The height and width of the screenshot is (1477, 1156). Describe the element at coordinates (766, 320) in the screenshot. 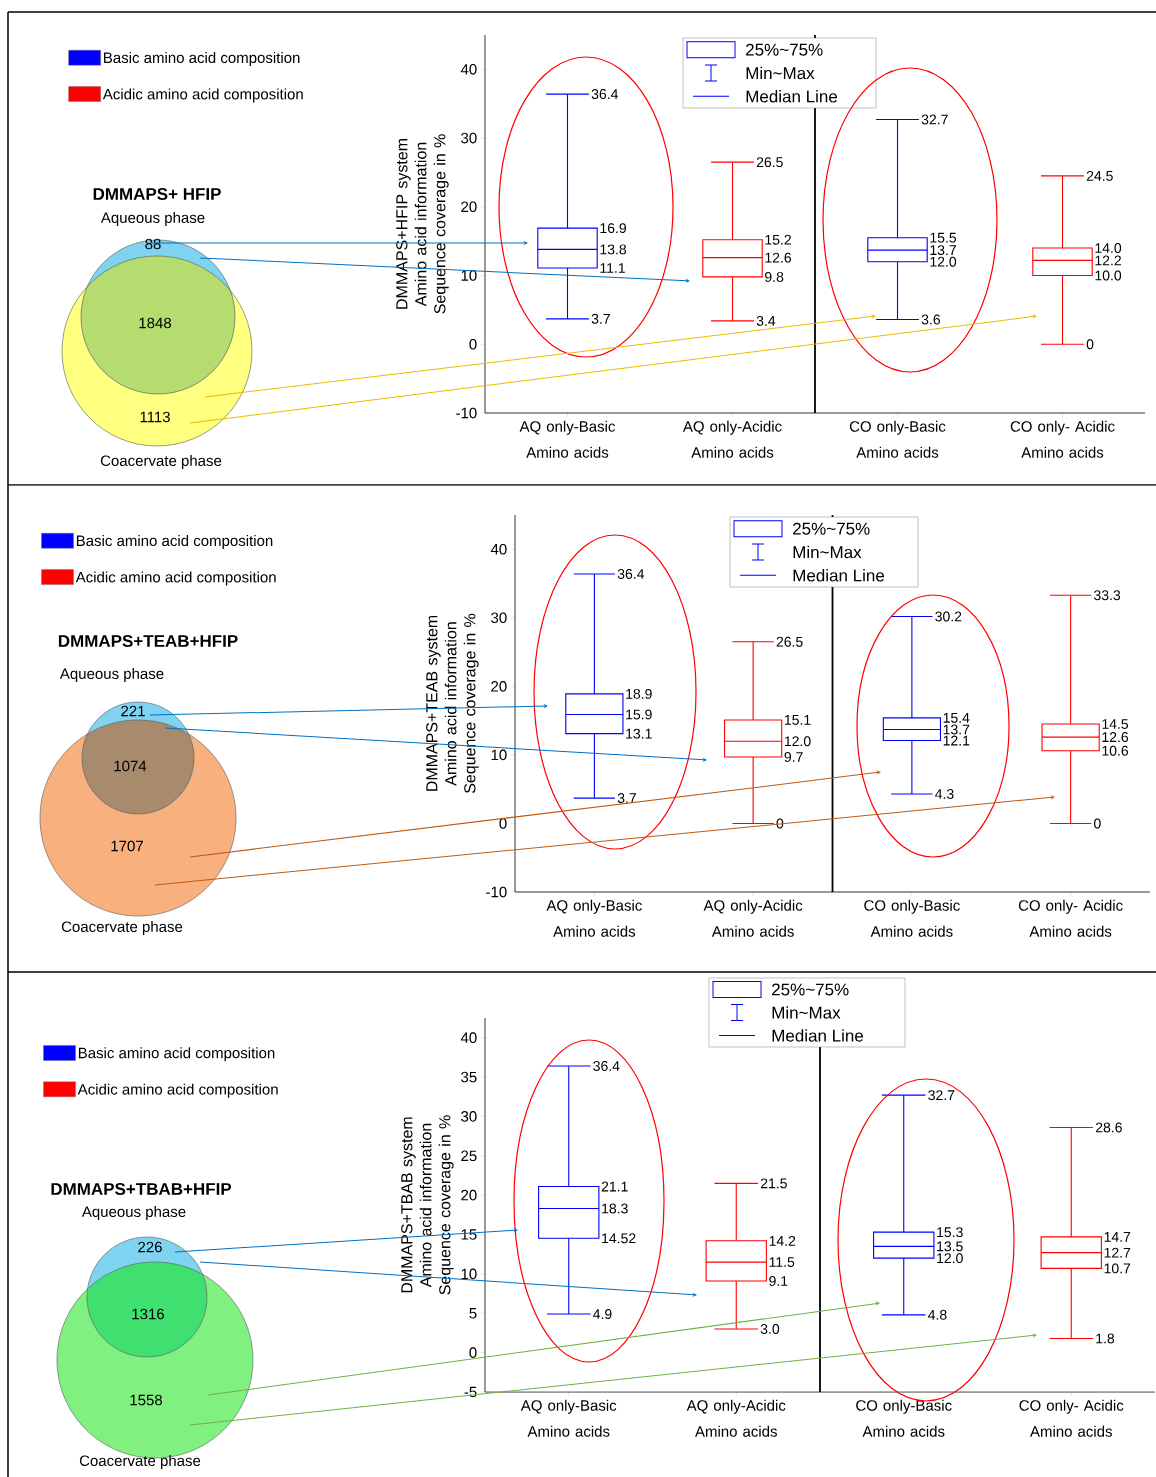

I see `annotation: 3.4` at that location.